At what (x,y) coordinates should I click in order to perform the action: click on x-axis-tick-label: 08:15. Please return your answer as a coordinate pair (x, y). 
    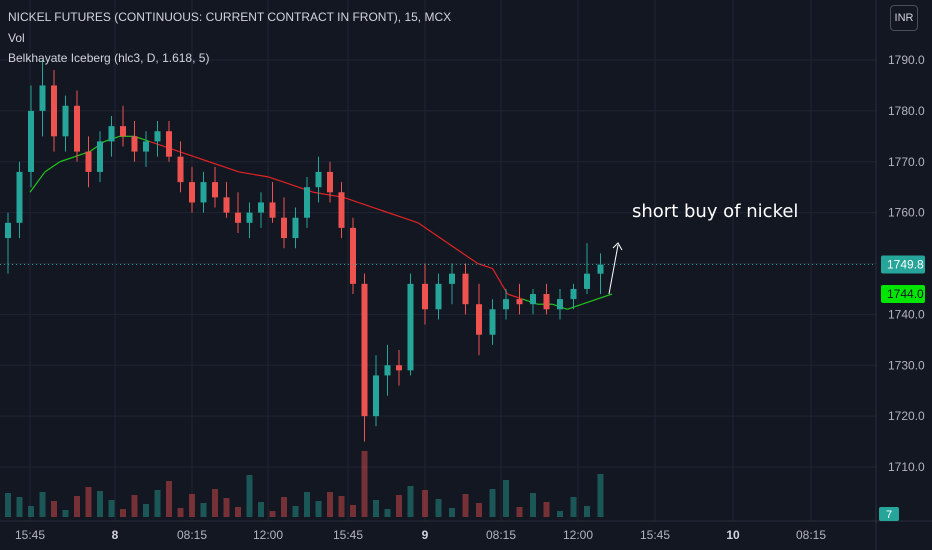
    Looking at the image, I should click on (811, 535).